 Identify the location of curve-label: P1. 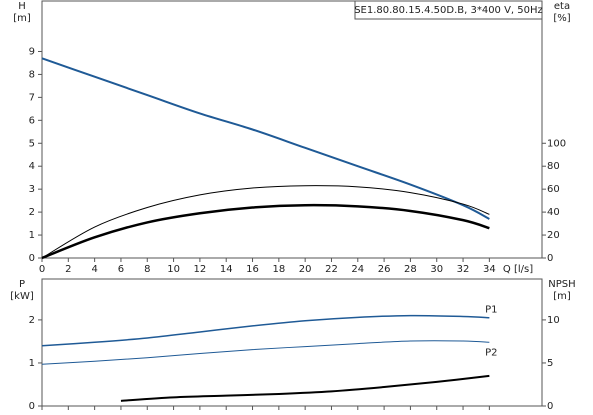
(491, 310).